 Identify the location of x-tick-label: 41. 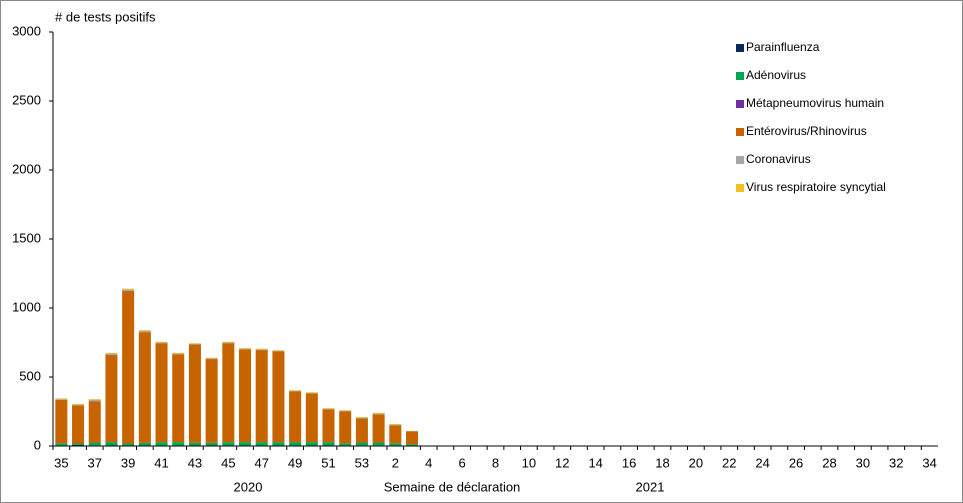
(161, 462).